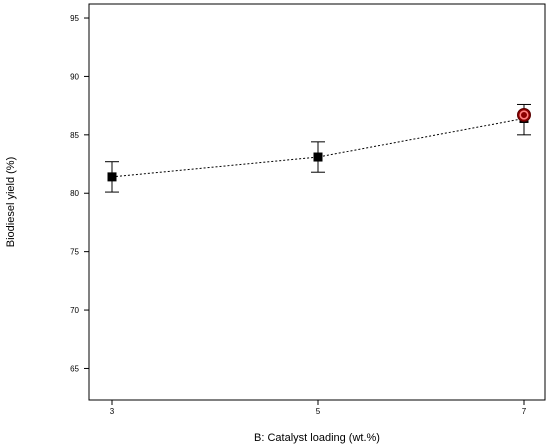 Image resolution: width=550 pixels, height=448 pixels. Describe the element at coordinates (74, 310) in the screenshot. I see `y-tick-label: 70` at that location.